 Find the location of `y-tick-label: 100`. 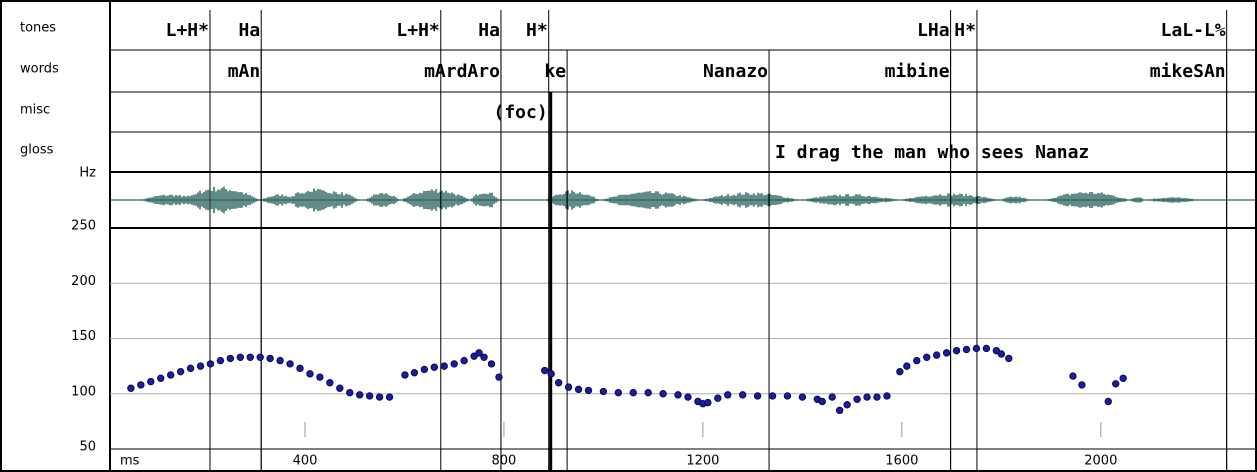

y-tick-label: 100 is located at coordinates (83, 391).